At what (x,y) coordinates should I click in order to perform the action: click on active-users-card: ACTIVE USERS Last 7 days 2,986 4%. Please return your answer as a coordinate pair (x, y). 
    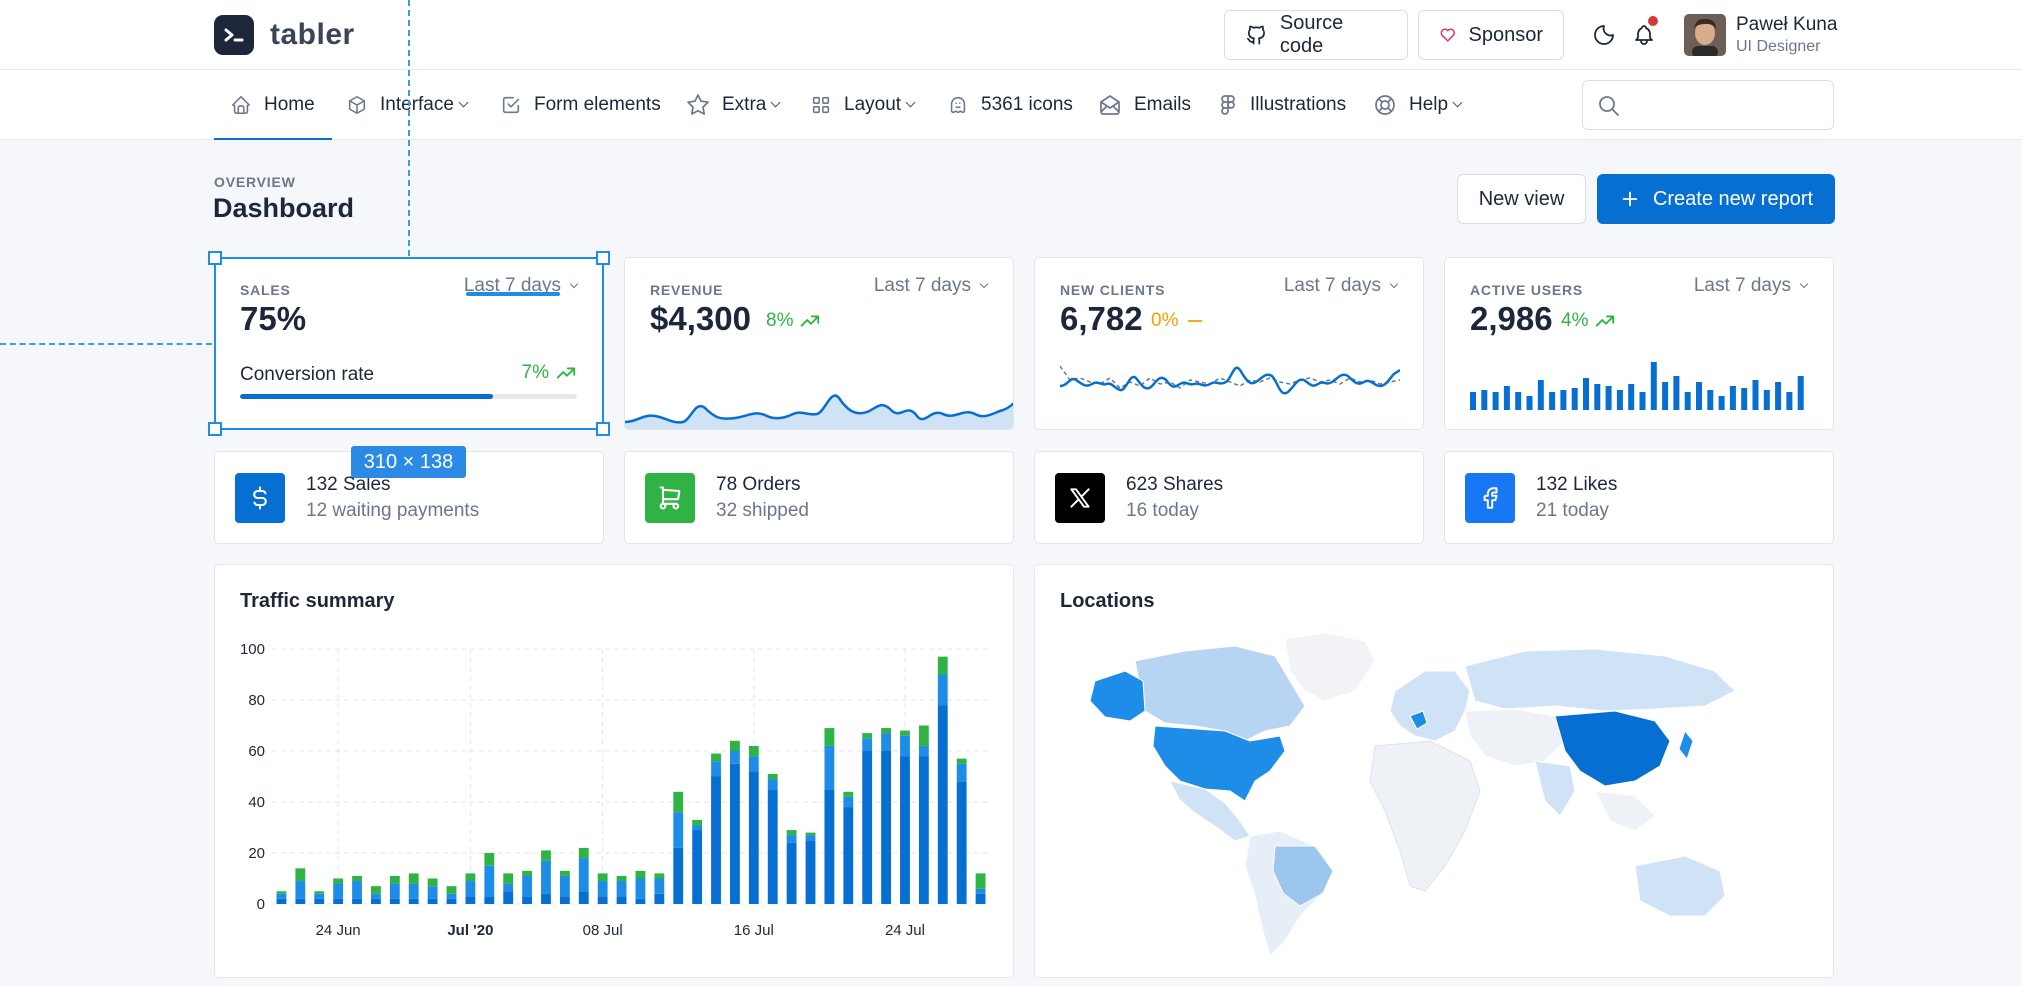
    Looking at the image, I should click on (1639, 343).